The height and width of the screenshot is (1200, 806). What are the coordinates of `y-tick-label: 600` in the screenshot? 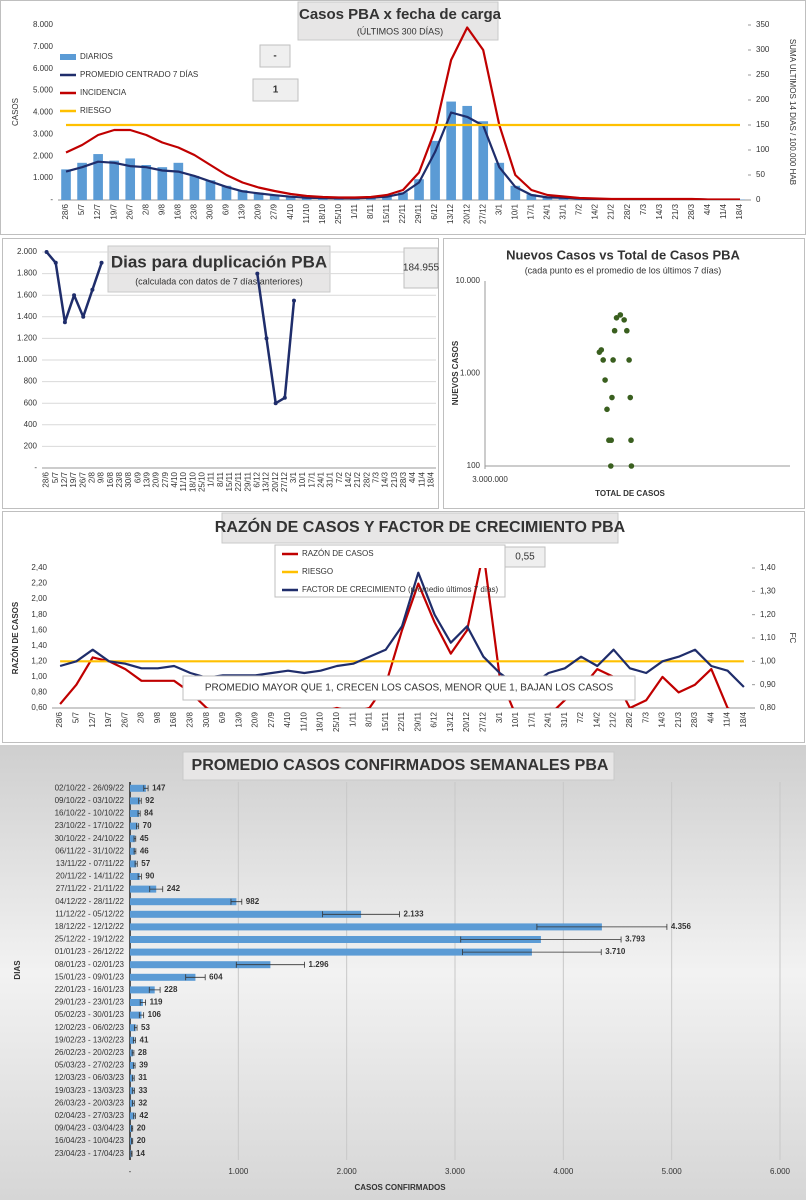 It's located at (31, 402).